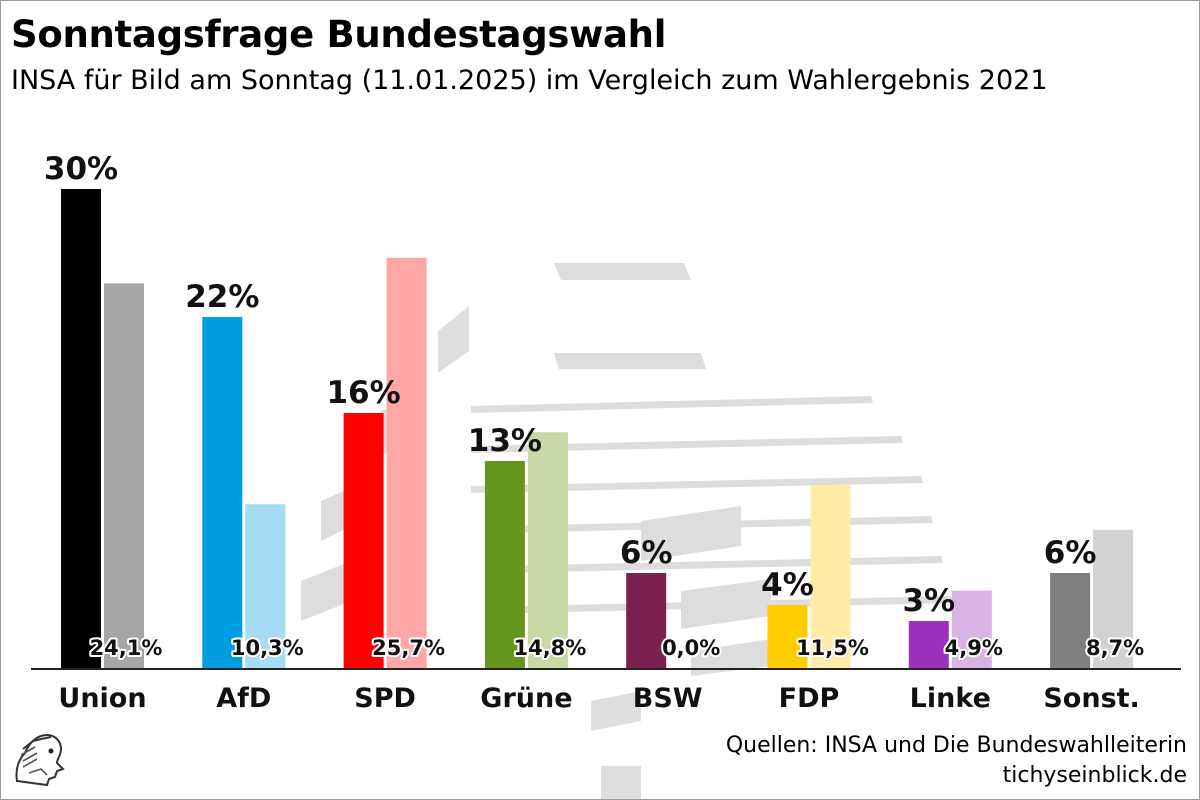  Describe the element at coordinates (787, 637) in the screenshot. I see `bar-poll-fdp` at that location.